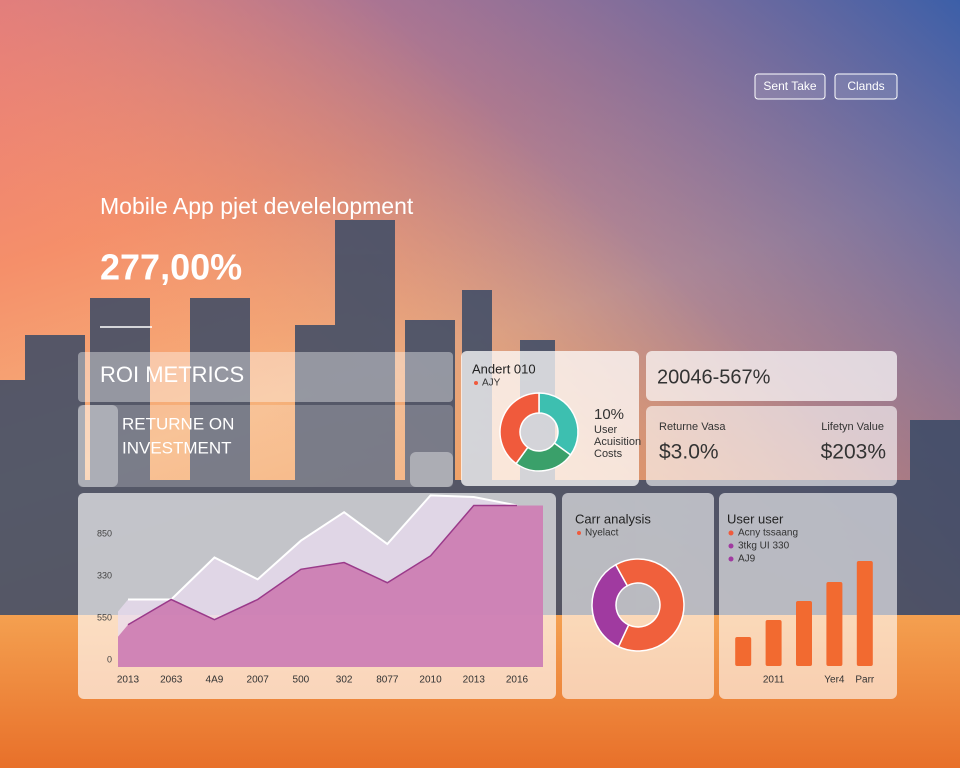  I want to click on legend-label: AJY, so click(491, 383).